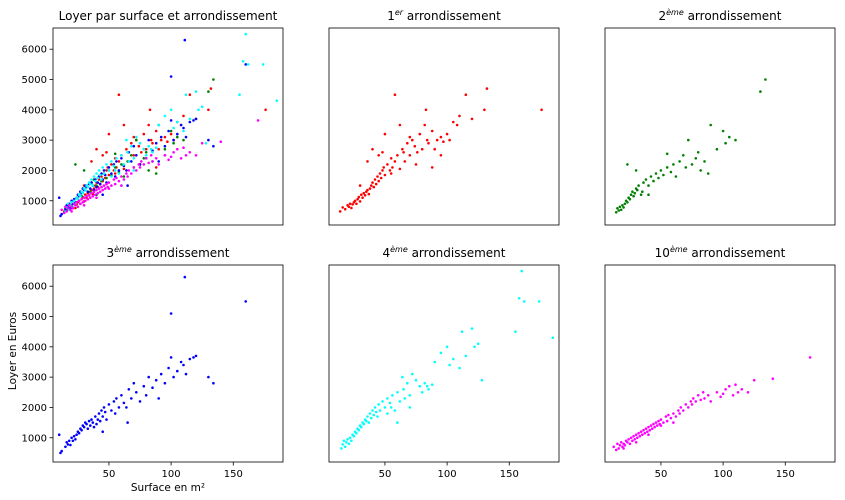 Image resolution: width=845 pixels, height=500 pixels. Describe the element at coordinates (399, 249) in the screenshot. I see `title-superscript: ème` at that location.